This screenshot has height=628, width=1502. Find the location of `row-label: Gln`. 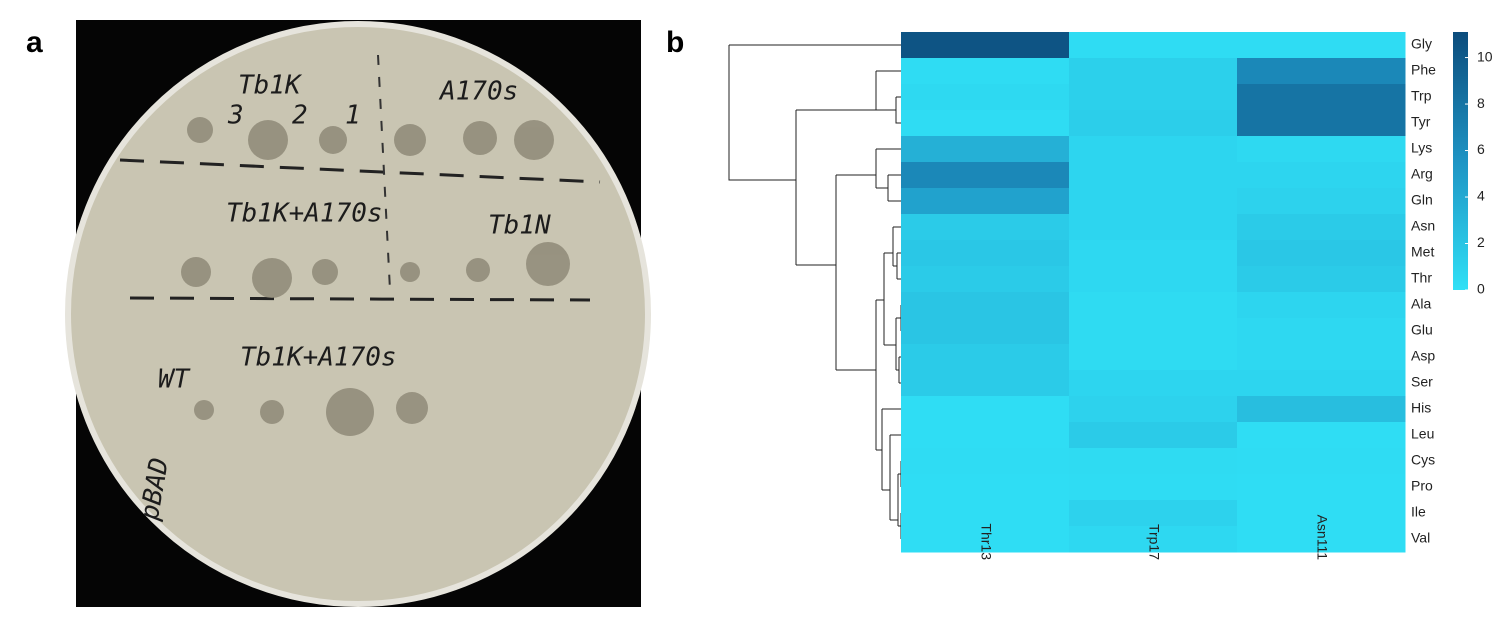

row-label: Gln is located at coordinates (1422, 200).